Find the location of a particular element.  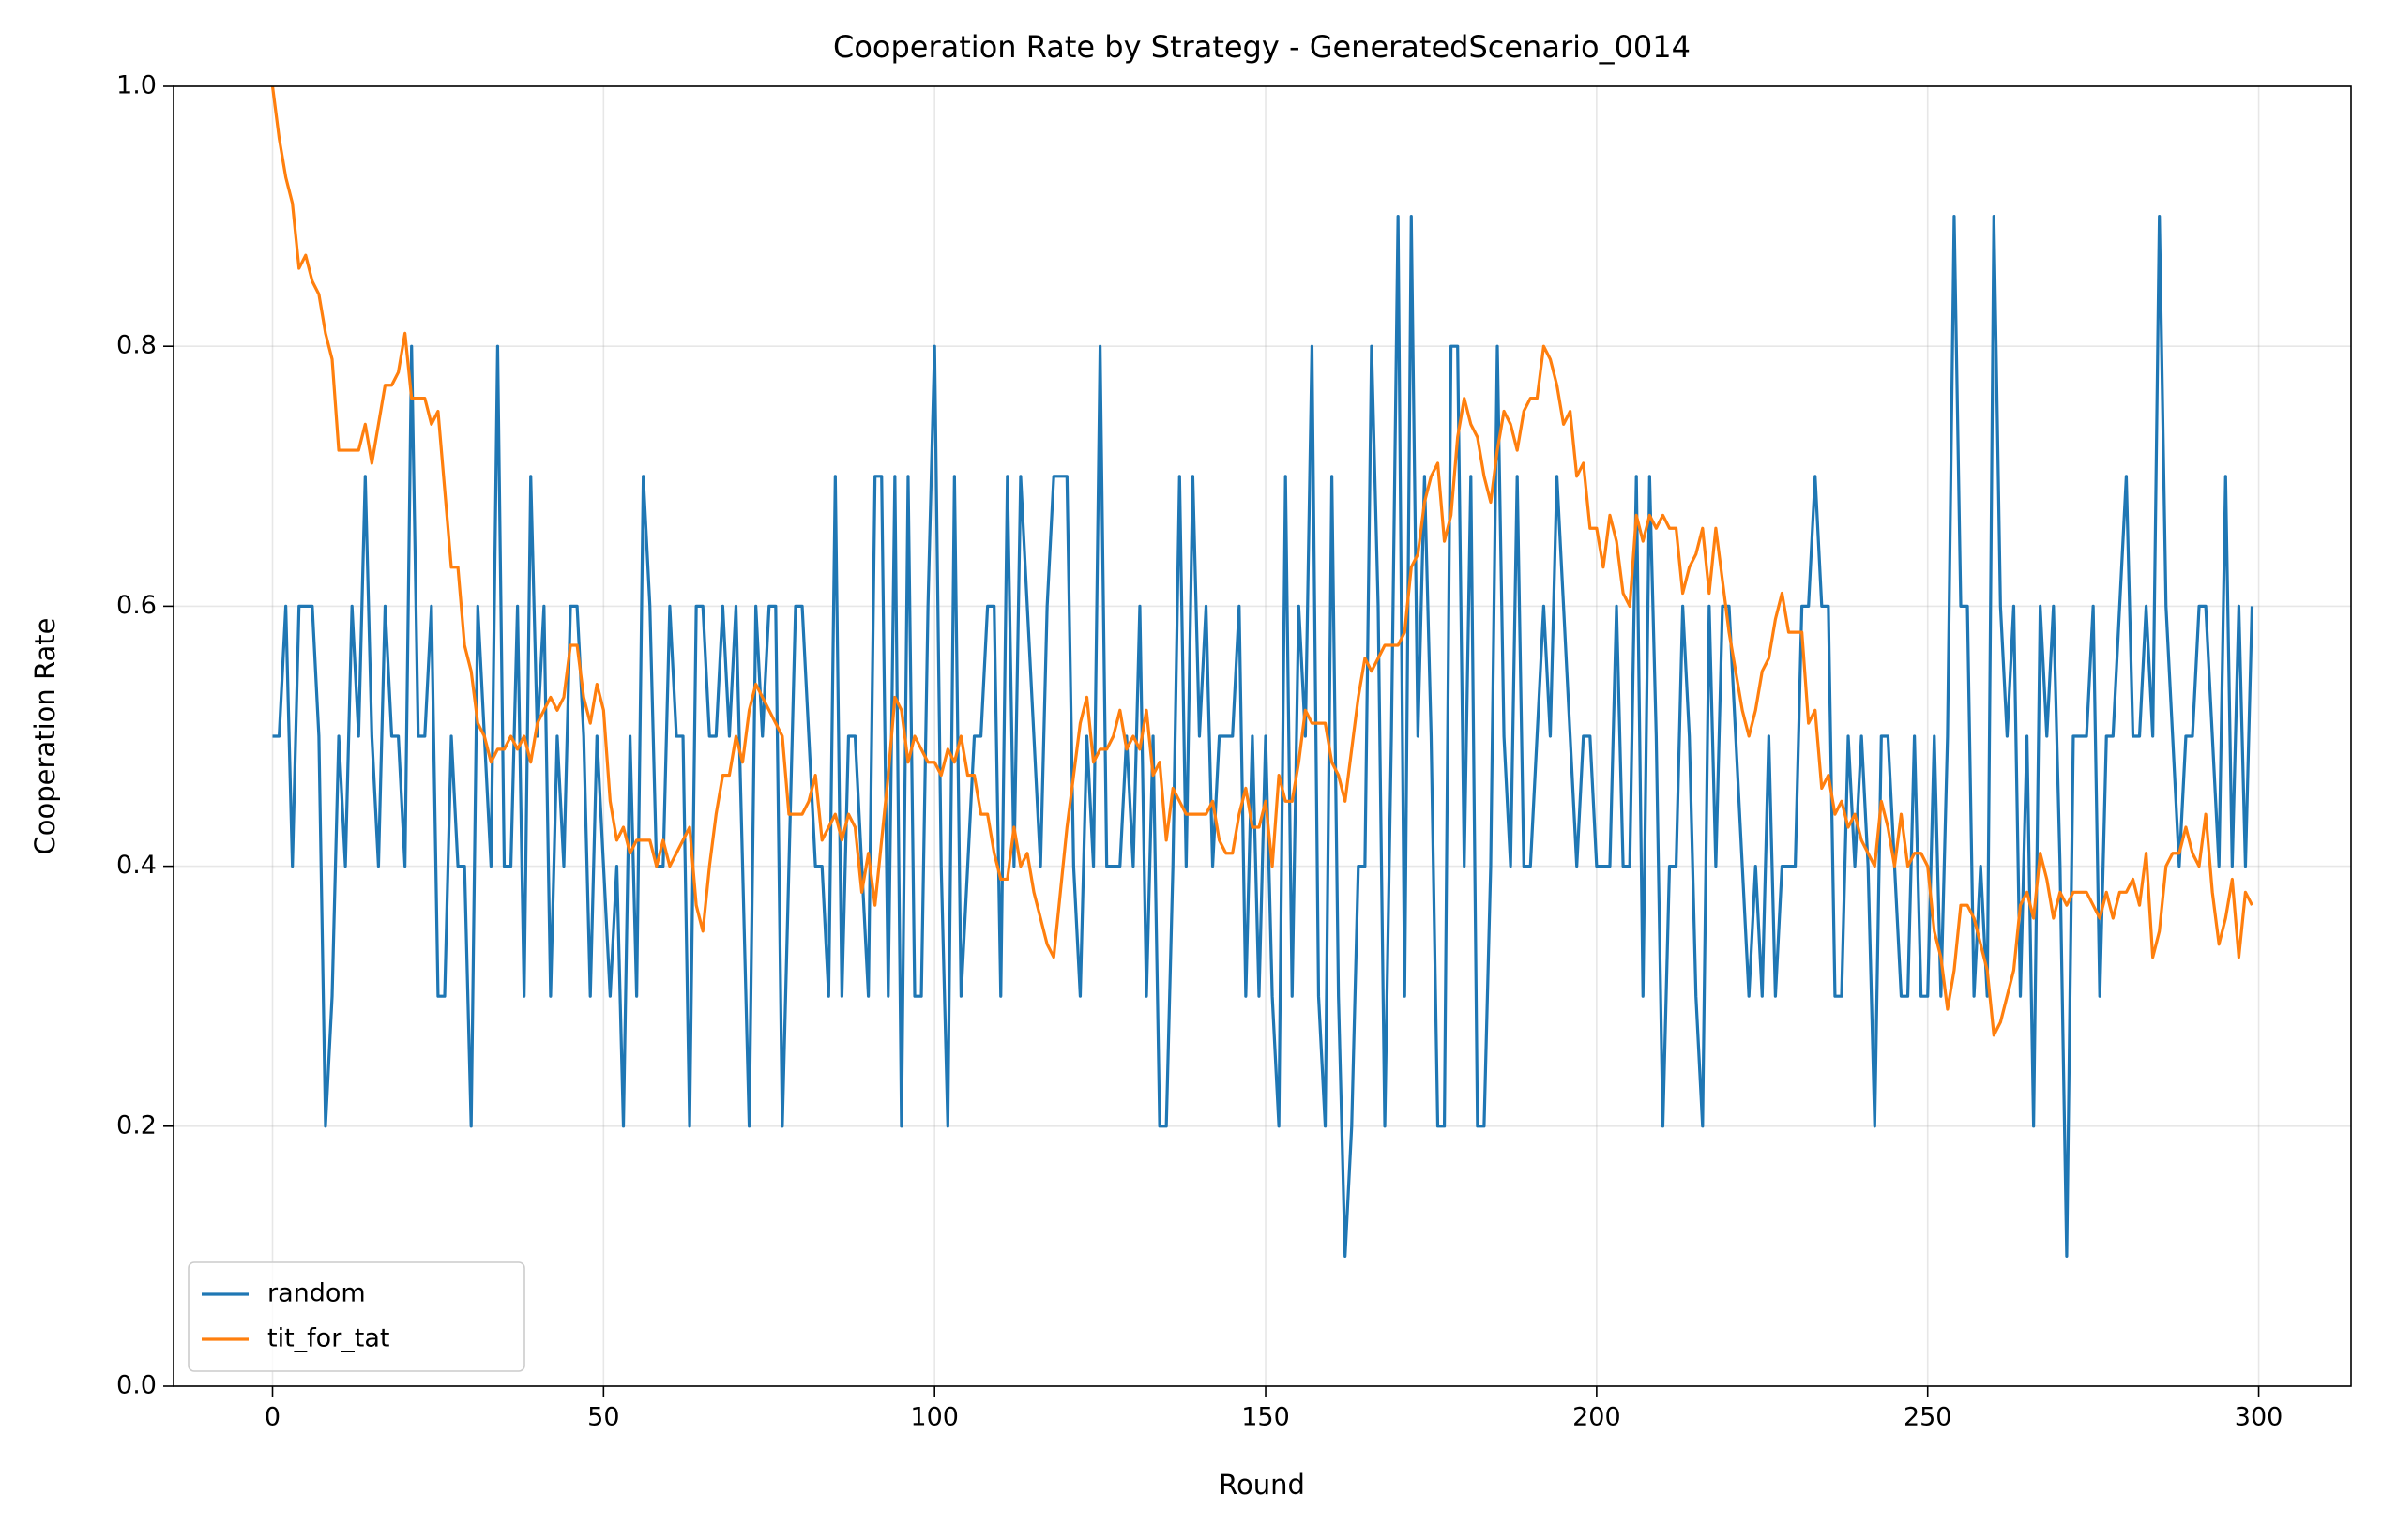

x-tick-label: 200 is located at coordinates (1596, 1417).